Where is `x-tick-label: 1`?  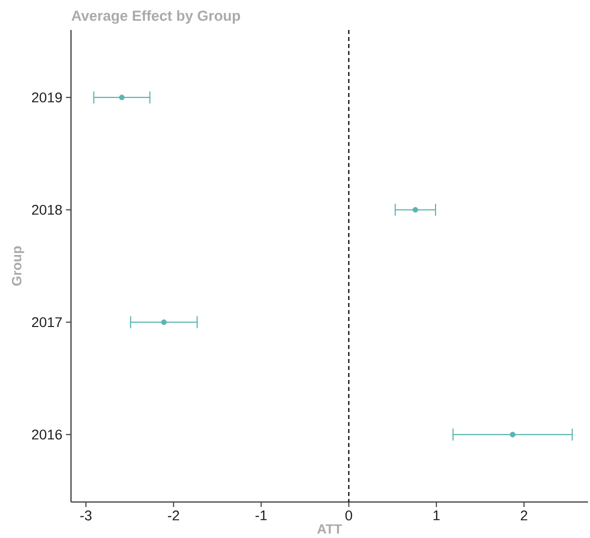 x-tick-label: 1 is located at coordinates (437, 515).